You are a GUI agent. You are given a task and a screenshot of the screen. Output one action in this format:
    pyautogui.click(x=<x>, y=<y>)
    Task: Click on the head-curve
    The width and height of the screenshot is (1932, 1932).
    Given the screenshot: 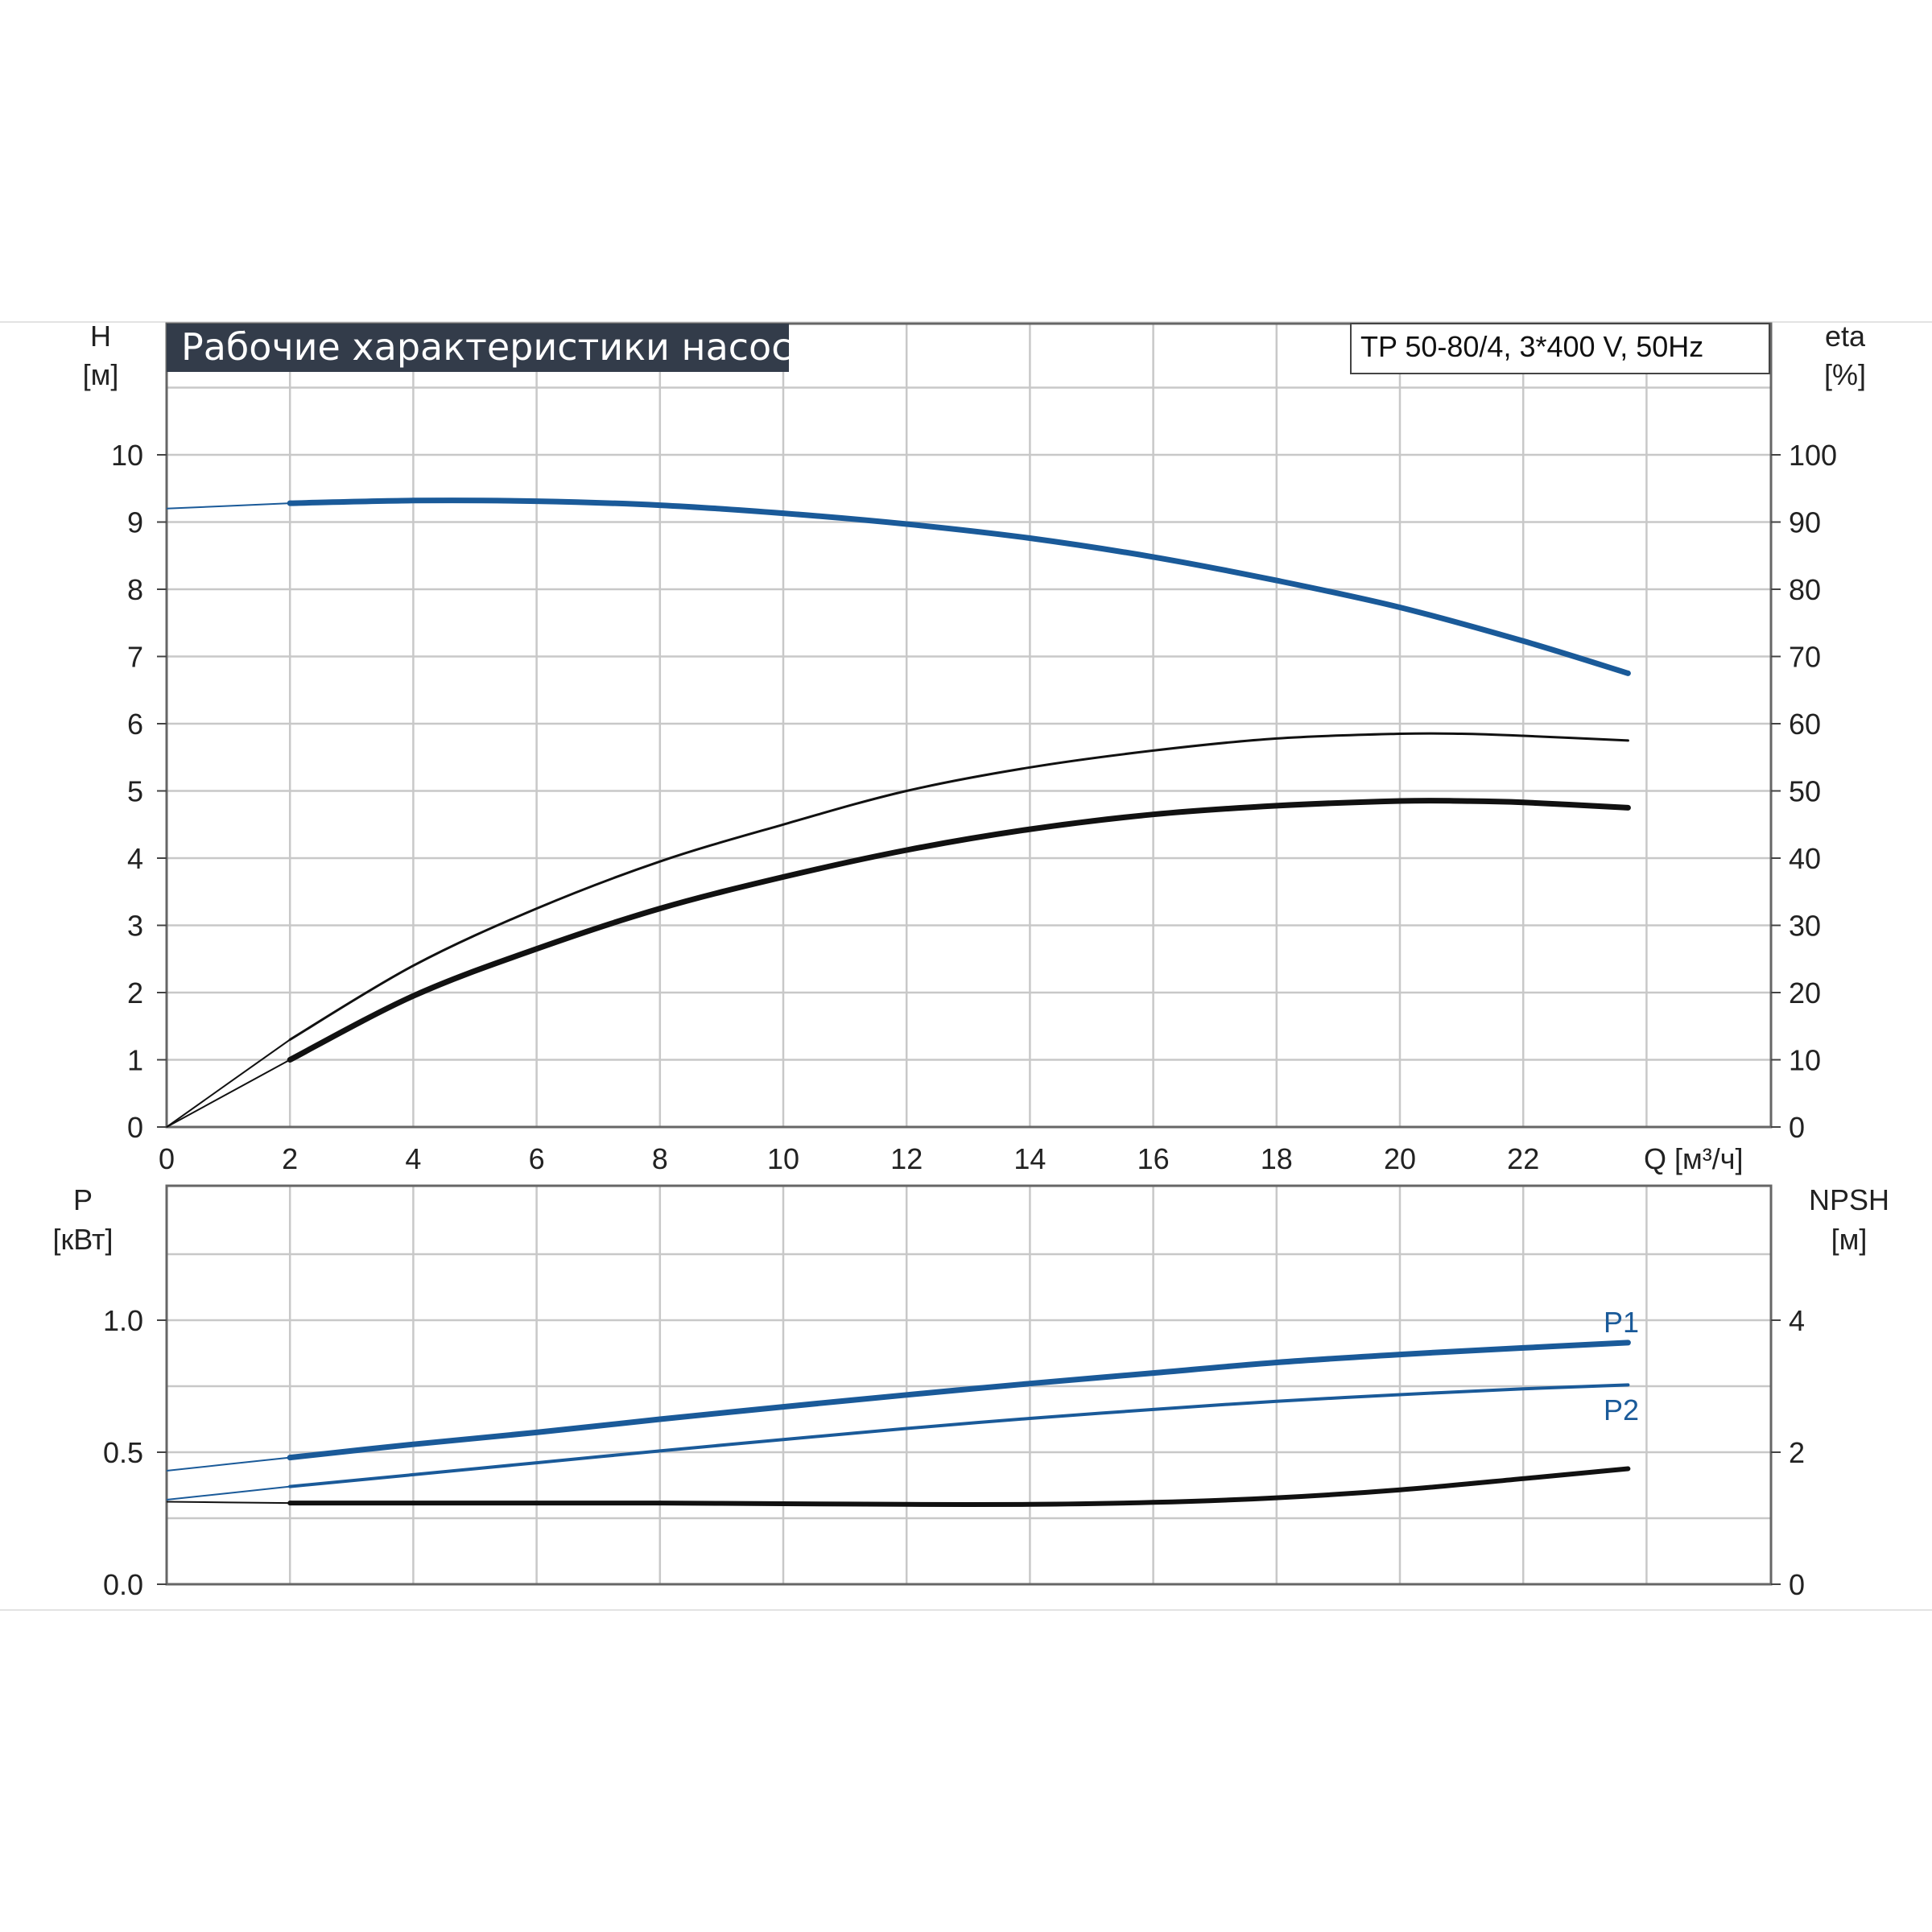 What is the action you would take?
    pyautogui.click(x=959, y=586)
    